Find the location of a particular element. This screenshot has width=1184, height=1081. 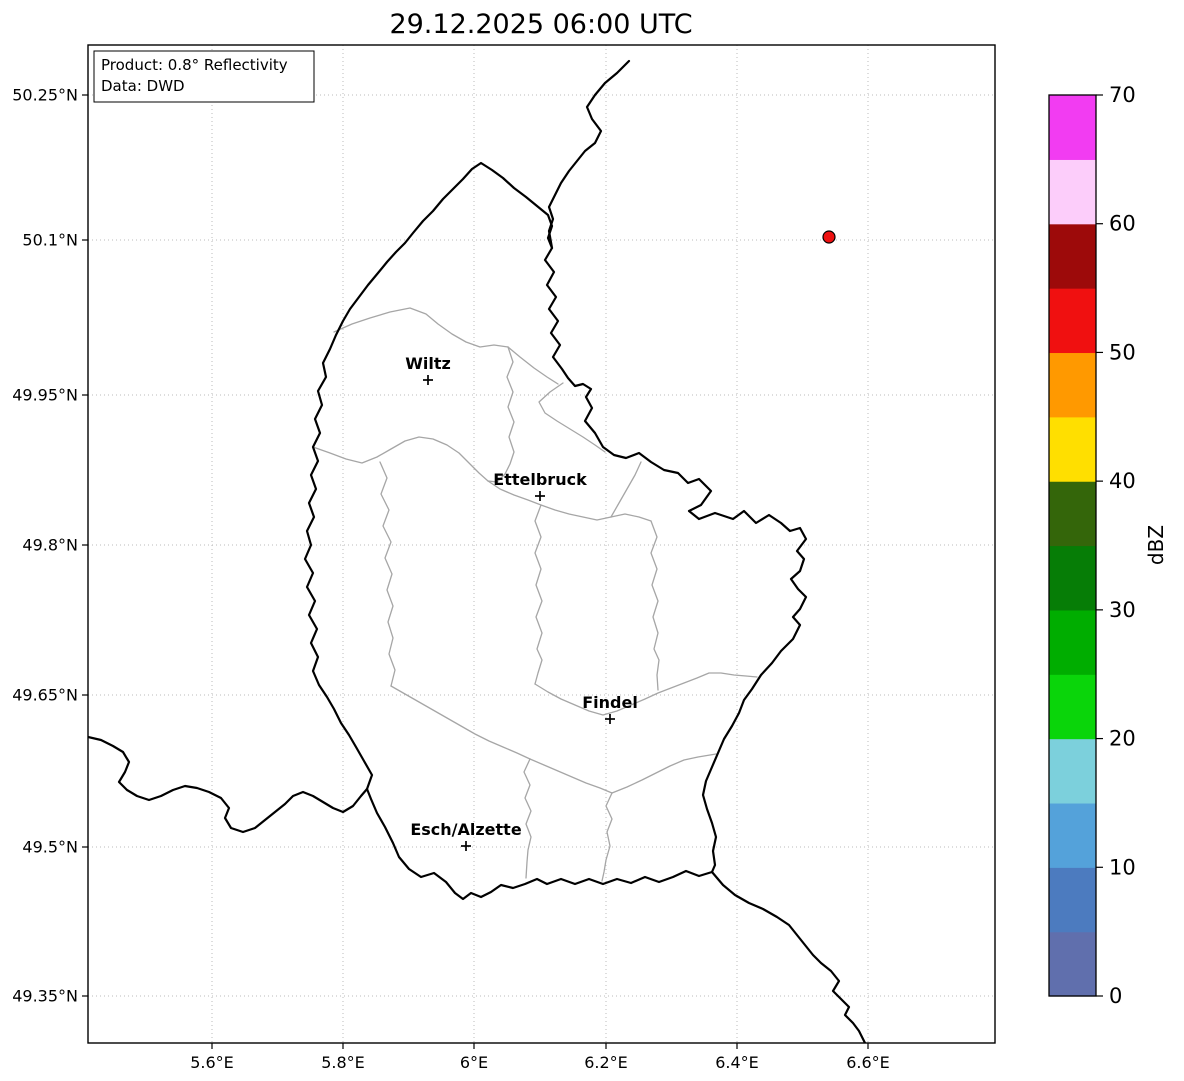

colorbar-tick-label: 0 is located at coordinates (1115, 996).